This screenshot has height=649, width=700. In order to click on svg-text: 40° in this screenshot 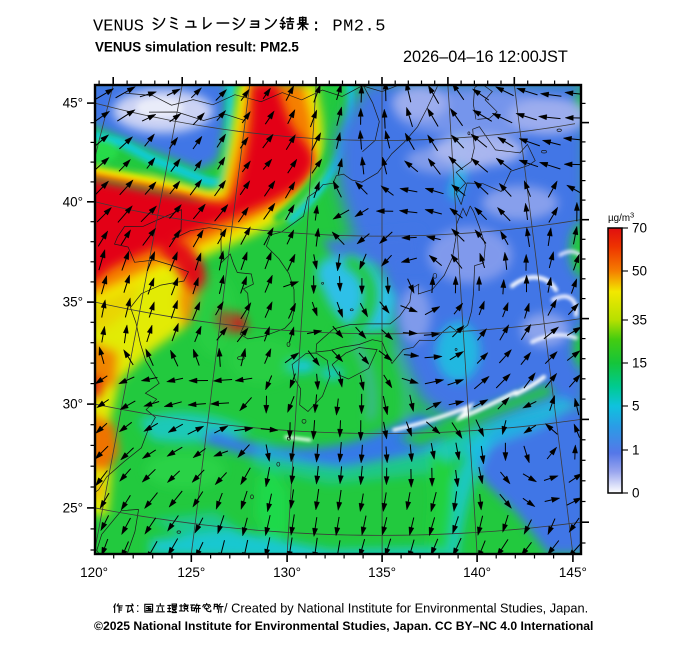, I will do `click(73, 201)`.